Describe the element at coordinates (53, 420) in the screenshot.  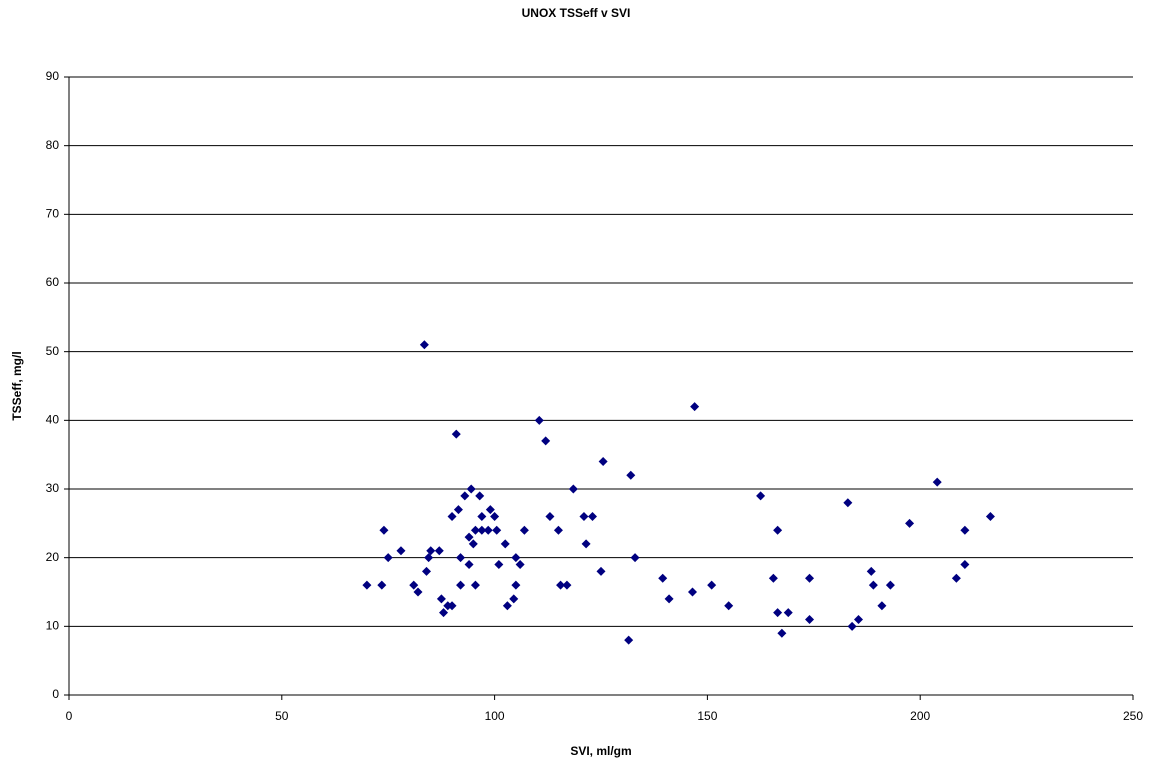
I see `y-tick-label: 40` at that location.